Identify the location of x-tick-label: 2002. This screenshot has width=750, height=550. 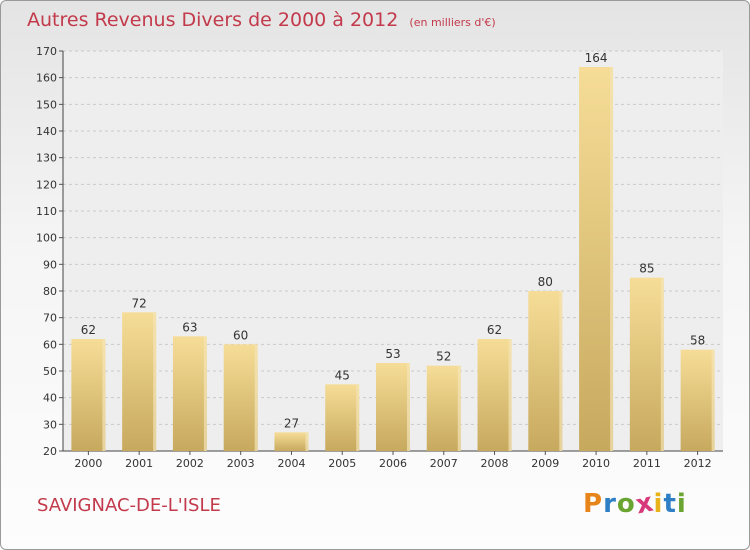
(190, 463).